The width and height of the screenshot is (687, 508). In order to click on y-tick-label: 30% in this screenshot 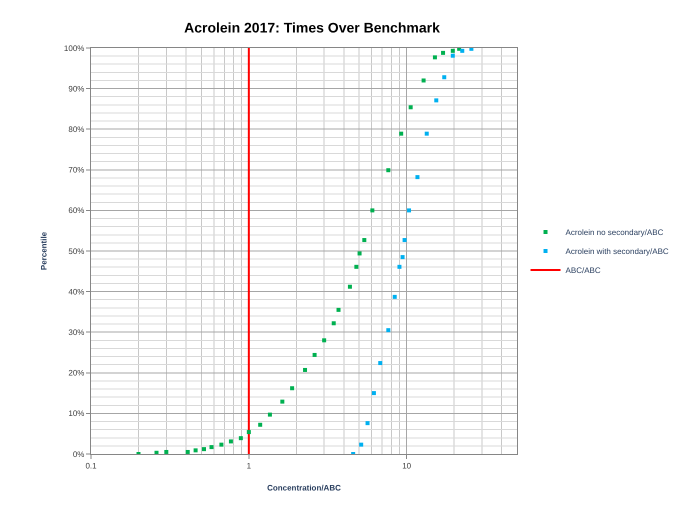, I will do `click(76, 332)`.